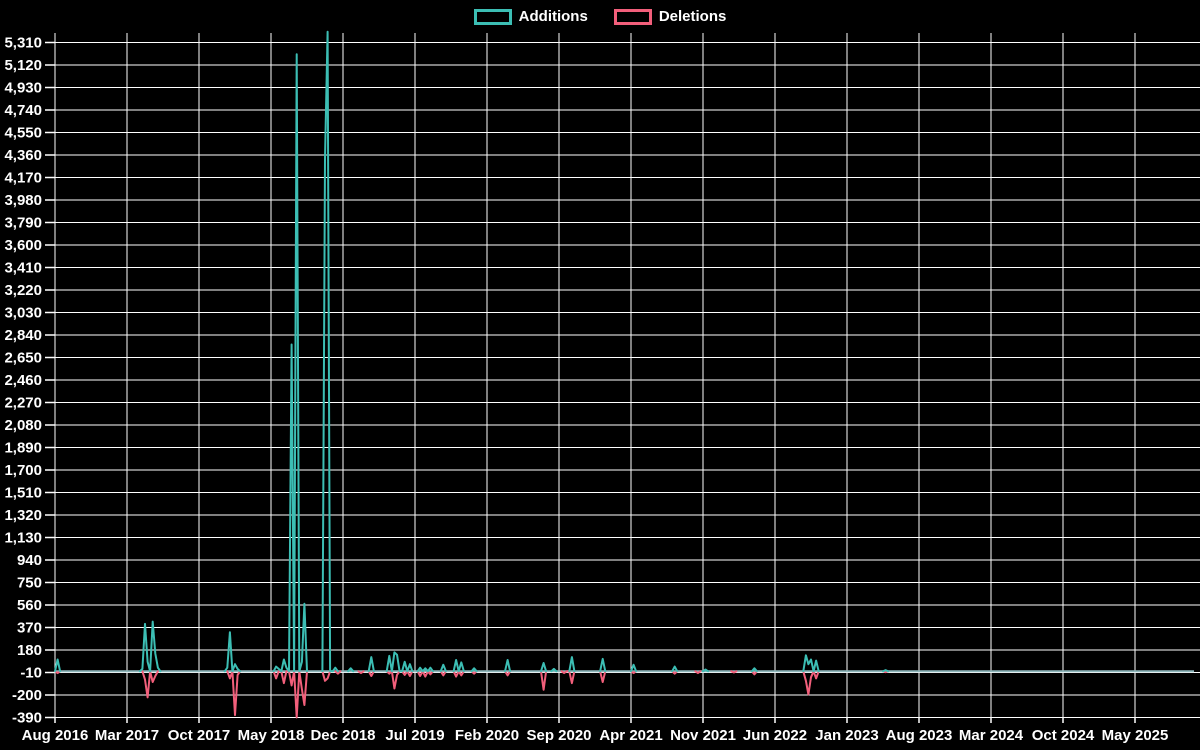 This screenshot has width=1200, height=750. I want to click on legend-item-additions: Additions, so click(530, 16).